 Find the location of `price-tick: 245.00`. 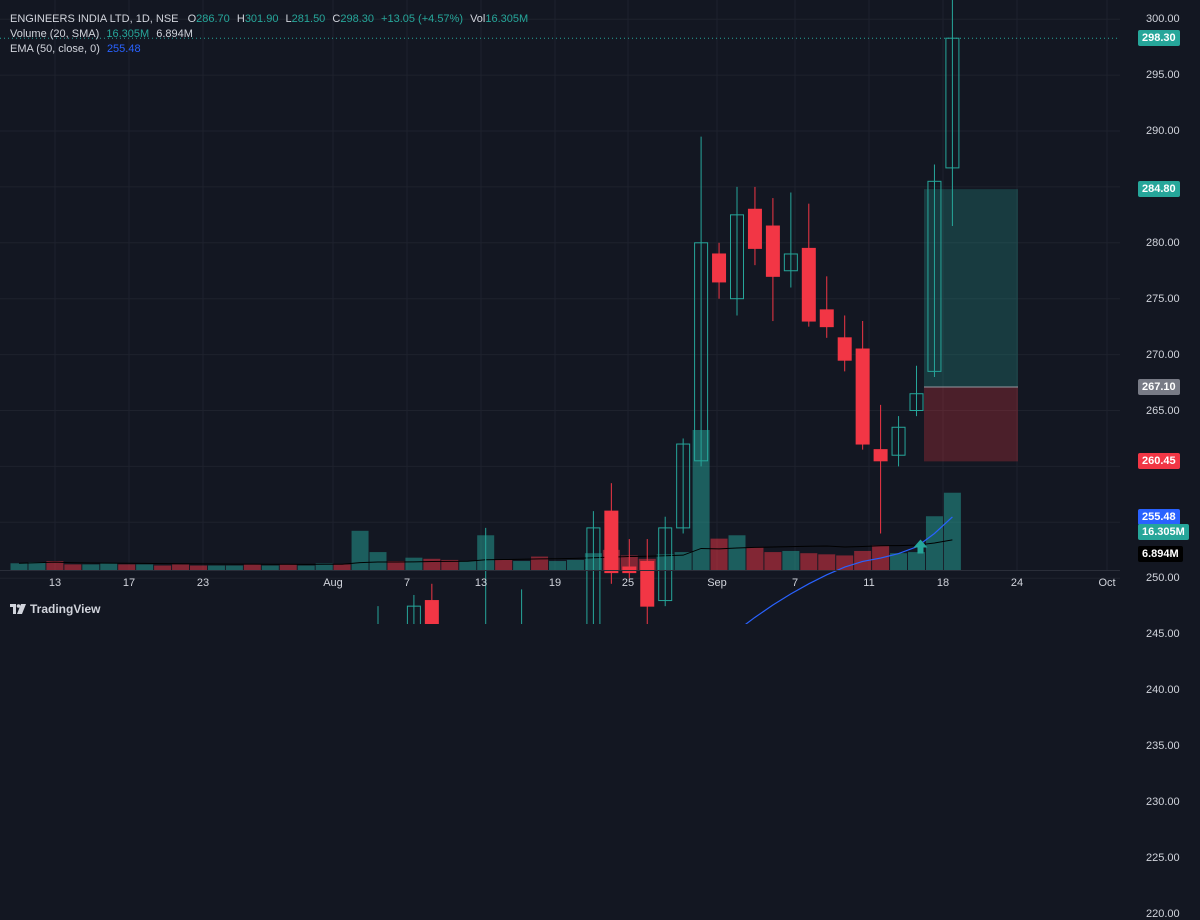

price-tick: 245.00 is located at coordinates (1163, 634).